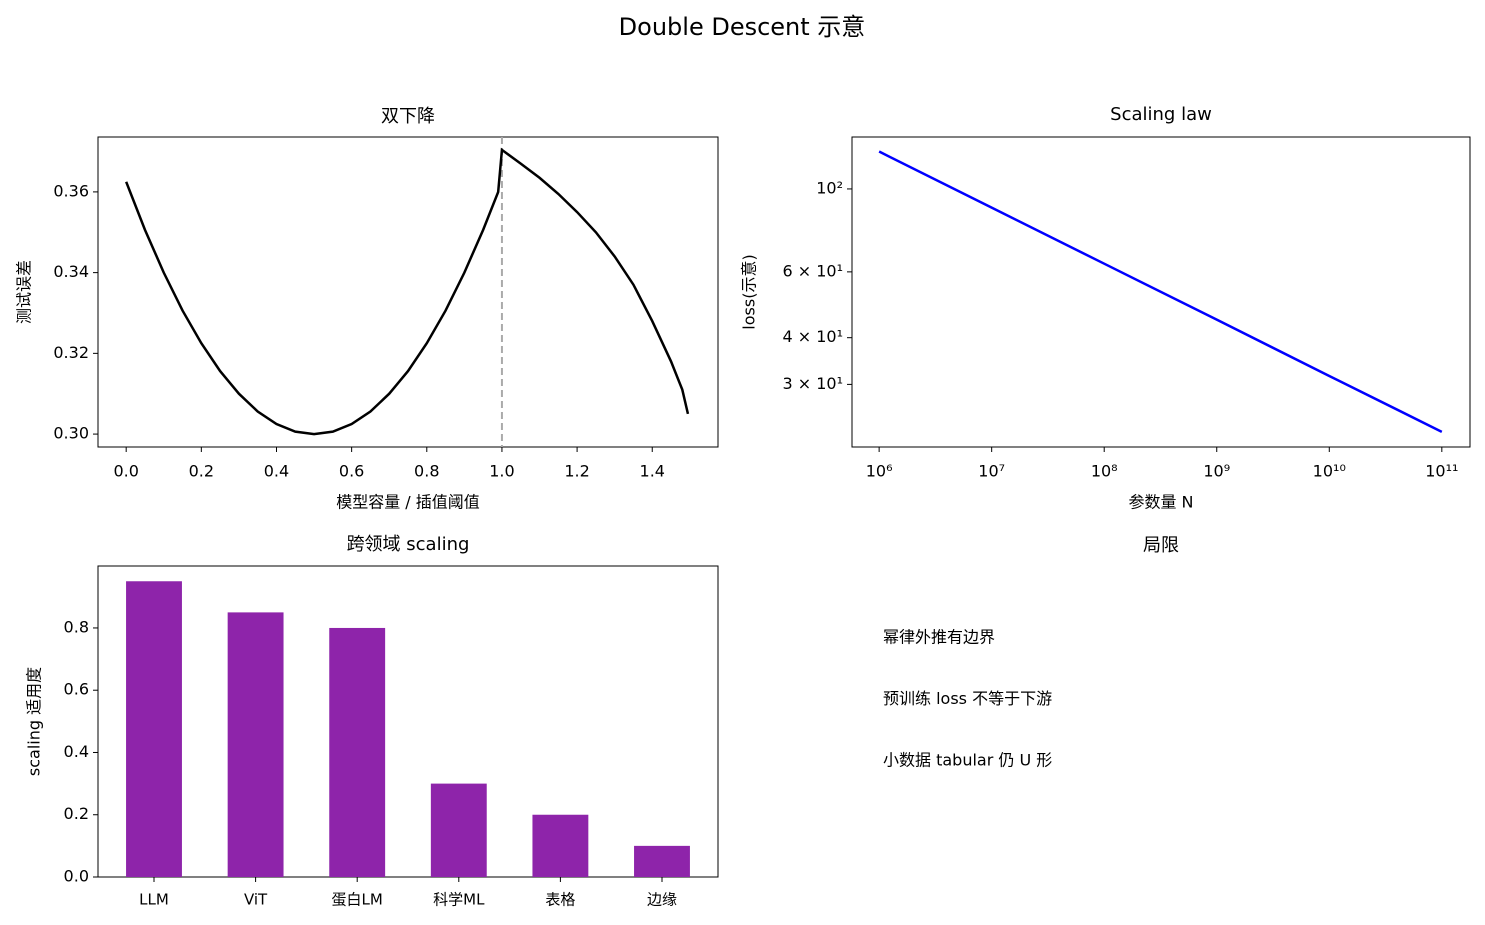 The image size is (1485, 925). Describe the element at coordinates (408, 502) in the screenshot. I see `x-axis-label: 模型容量 / 插值阈值` at that location.